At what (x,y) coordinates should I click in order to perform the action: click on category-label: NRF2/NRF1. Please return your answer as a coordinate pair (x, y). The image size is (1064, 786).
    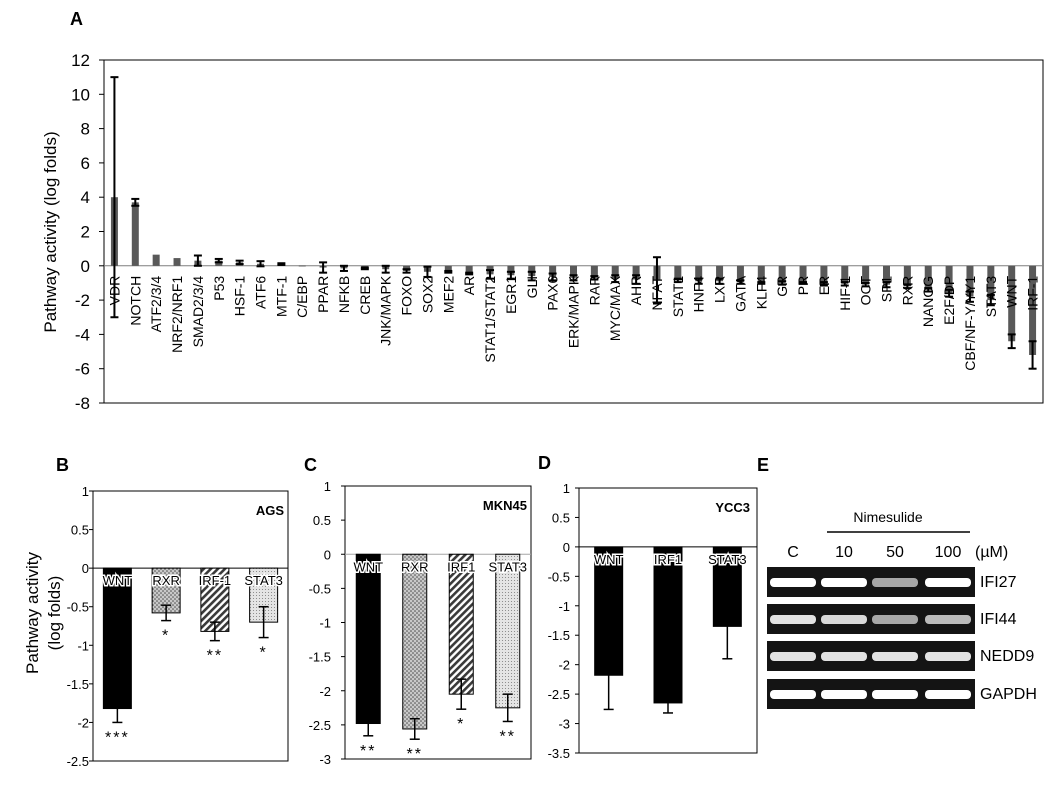
    Looking at the image, I should click on (177, 314).